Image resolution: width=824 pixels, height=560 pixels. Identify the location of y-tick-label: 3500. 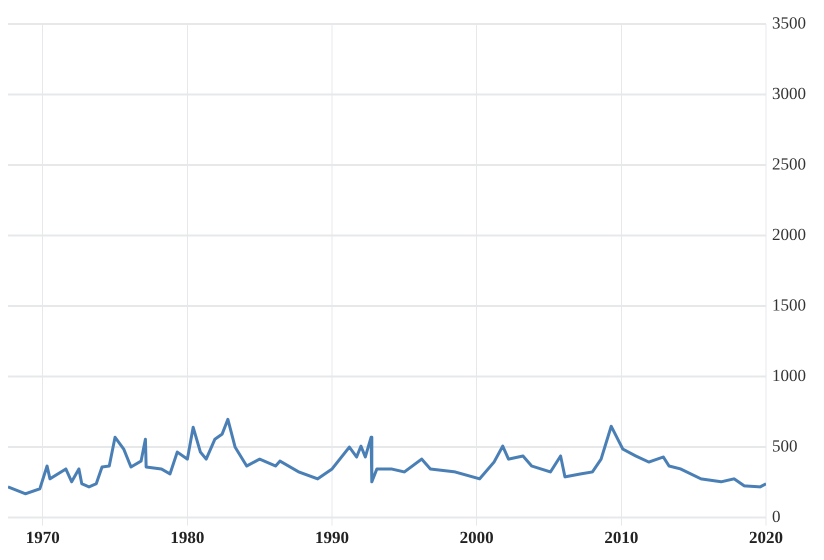
(789, 23).